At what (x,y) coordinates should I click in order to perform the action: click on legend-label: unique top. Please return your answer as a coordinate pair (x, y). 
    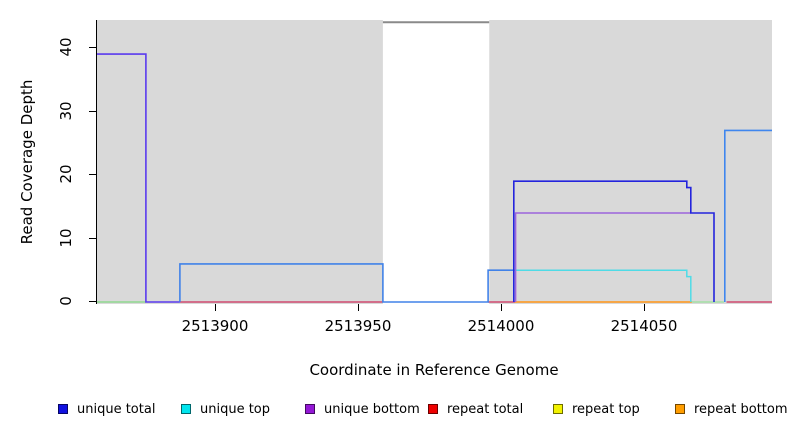
    Looking at the image, I should click on (235, 409).